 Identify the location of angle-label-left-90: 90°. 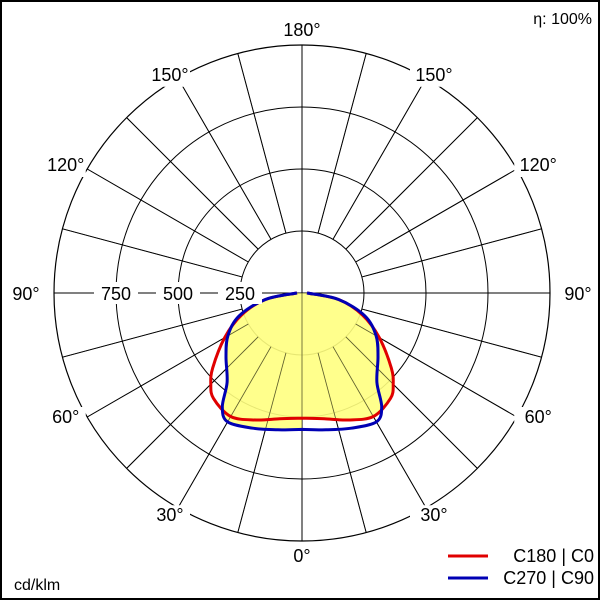
(25, 294).